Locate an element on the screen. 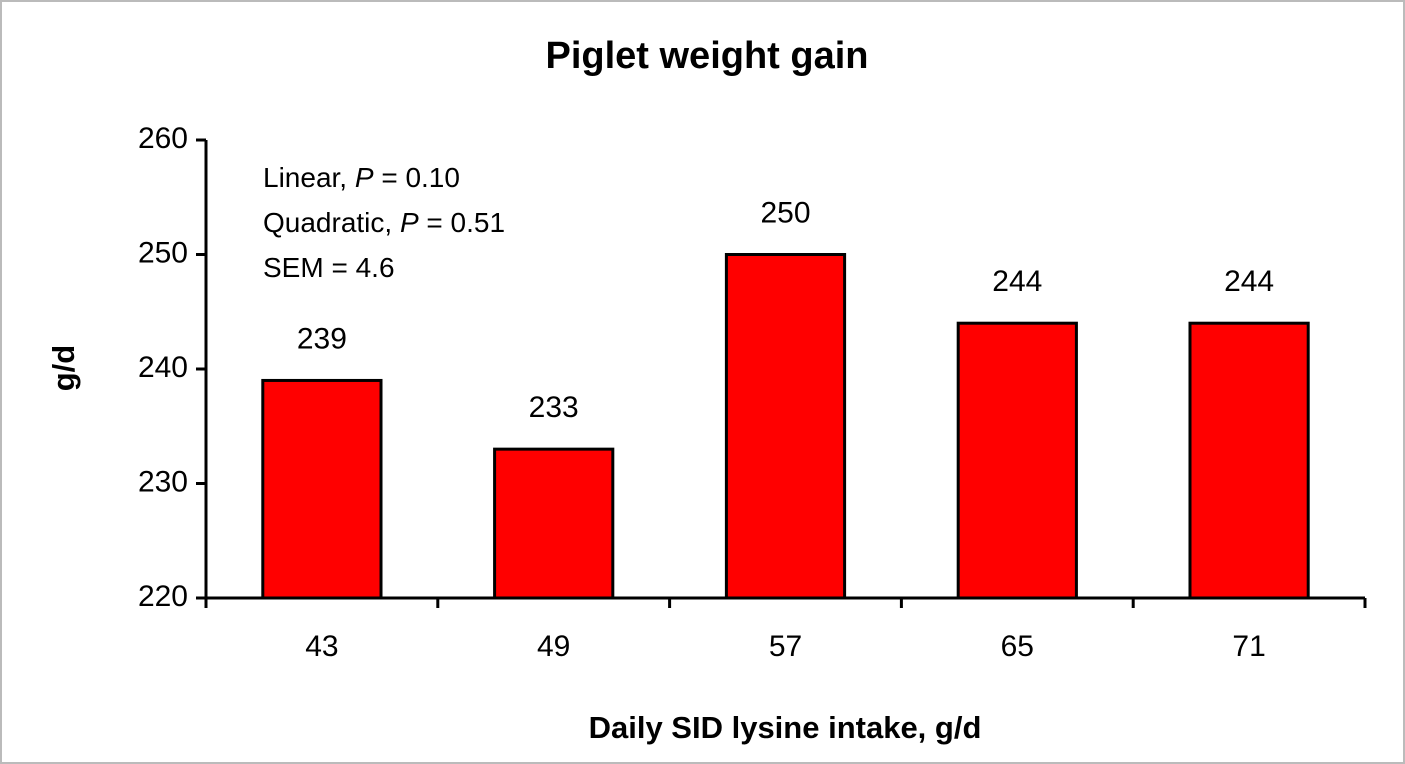  annotation: Linear, P = 0.10 is located at coordinates (361, 177).